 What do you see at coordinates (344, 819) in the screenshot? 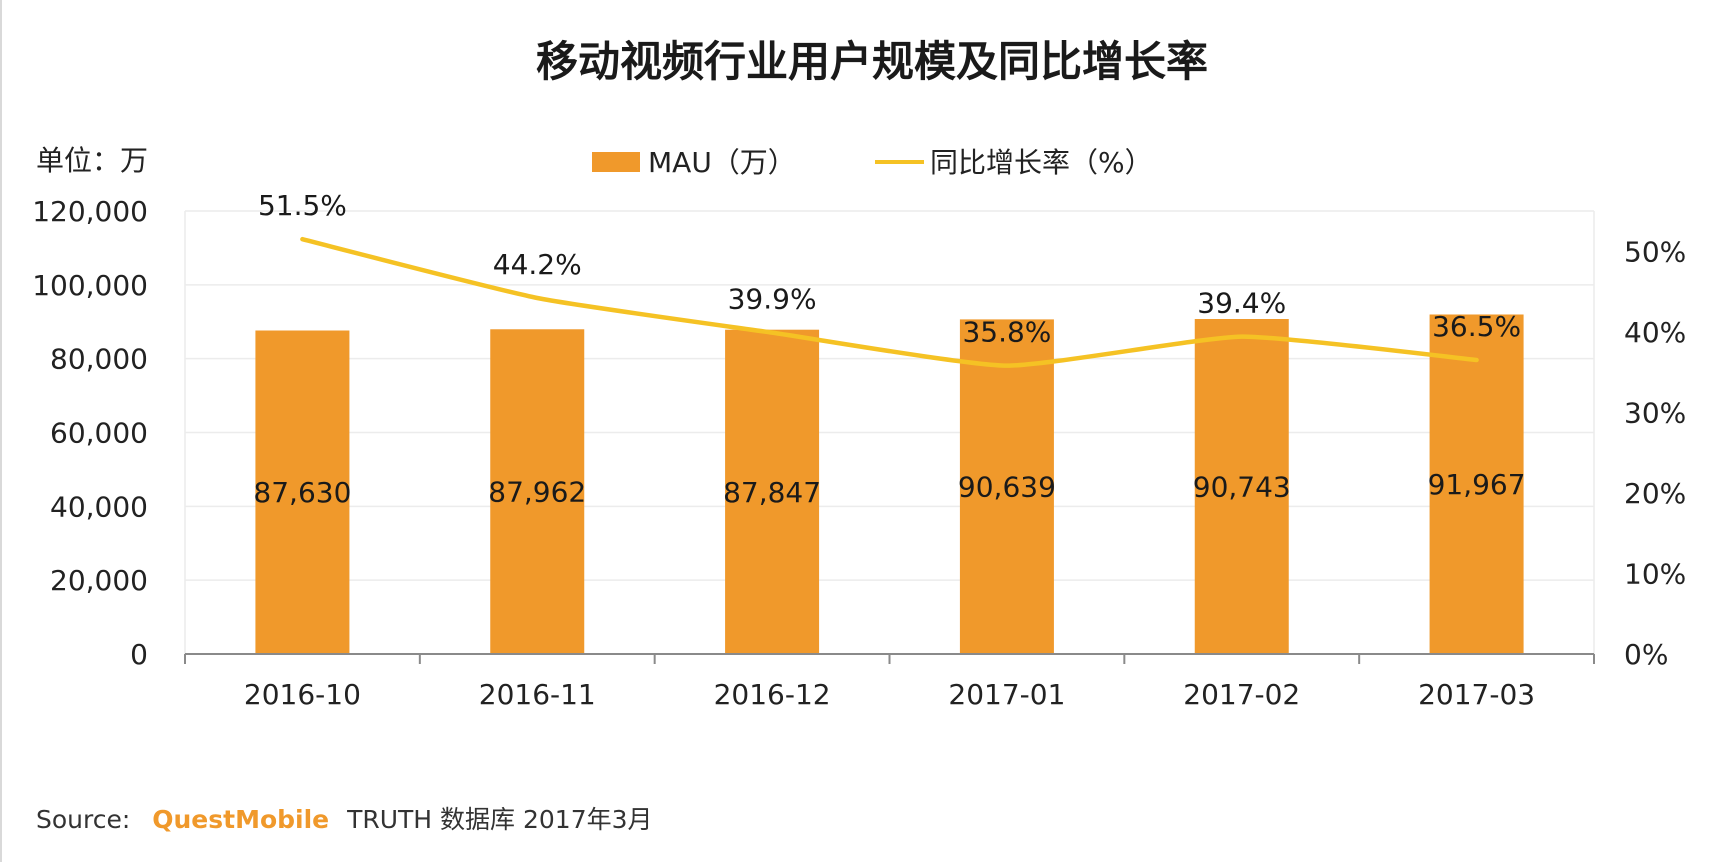
I see `source-footer: Source: QuestMobile TRUTH 数据库 2017年3月` at bounding box center [344, 819].